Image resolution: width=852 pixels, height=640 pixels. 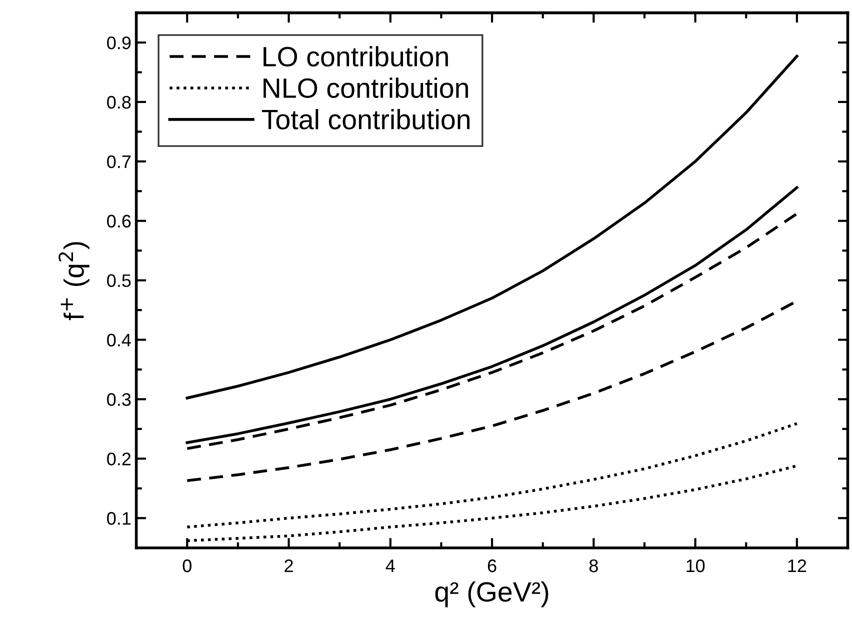 What do you see at coordinates (593, 565) in the screenshot?
I see `x-tick-label: 8` at bounding box center [593, 565].